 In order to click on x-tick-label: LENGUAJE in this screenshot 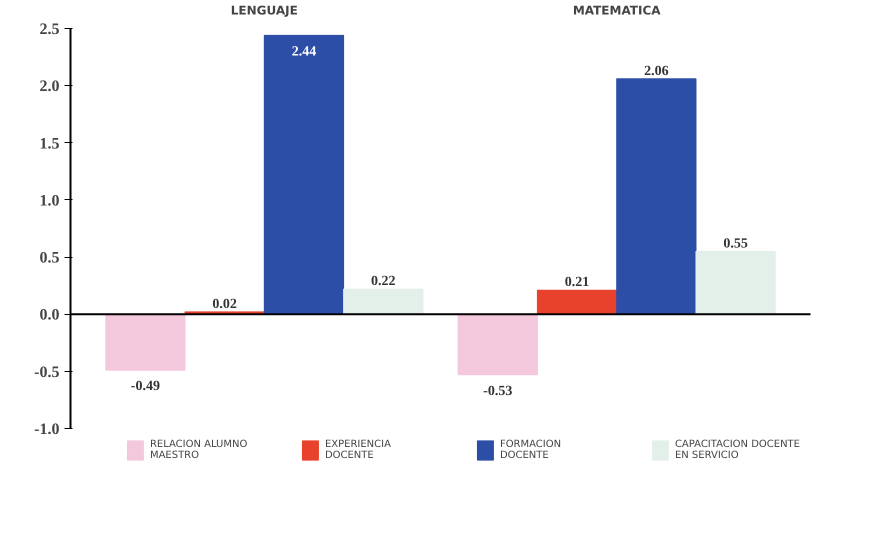, I will do `click(264, 11)`.